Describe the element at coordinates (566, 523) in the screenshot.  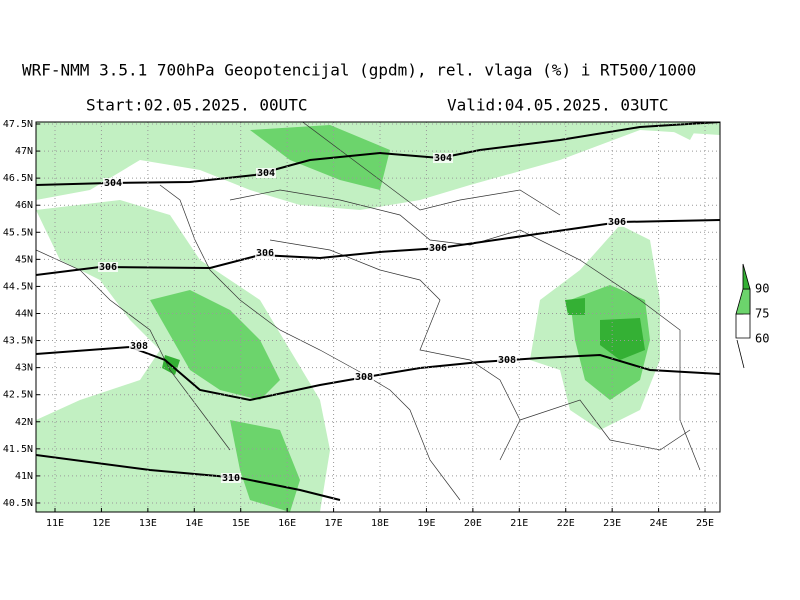
I see `lon-label: 22E` at that location.